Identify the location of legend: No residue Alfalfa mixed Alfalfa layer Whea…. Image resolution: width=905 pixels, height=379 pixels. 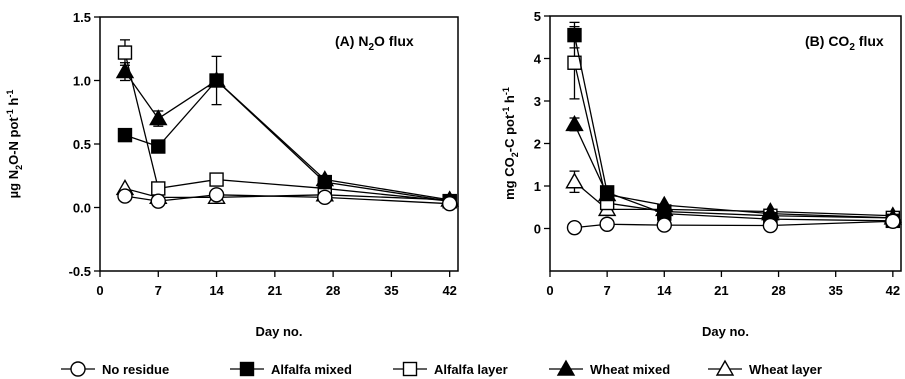
(441, 368).